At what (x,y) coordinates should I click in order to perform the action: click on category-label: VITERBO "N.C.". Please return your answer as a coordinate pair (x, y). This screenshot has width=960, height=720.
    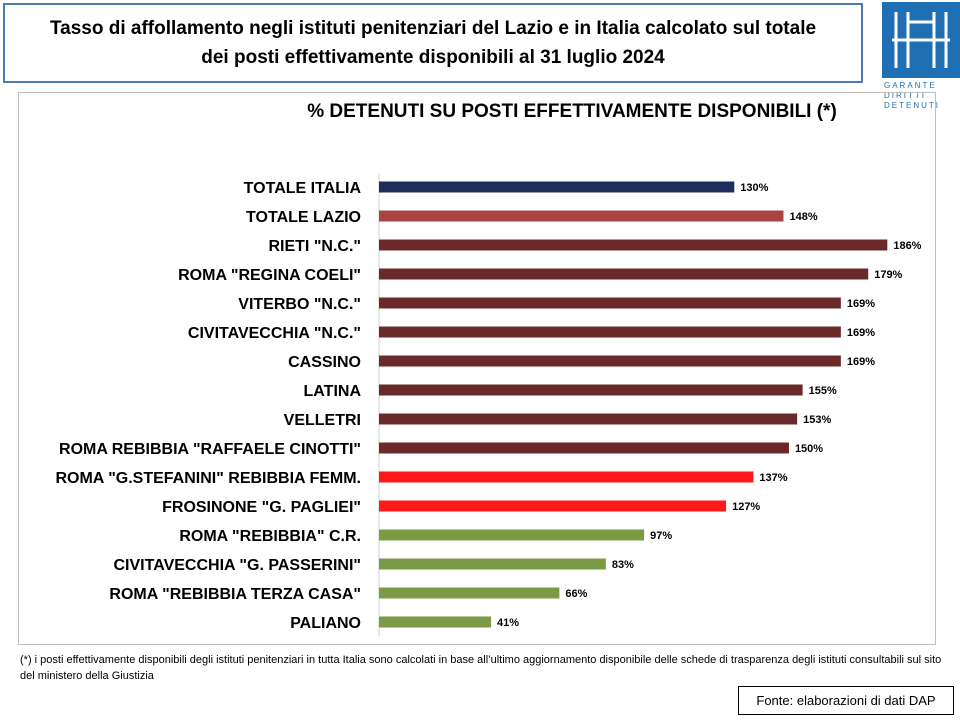
    Looking at the image, I should click on (299, 304).